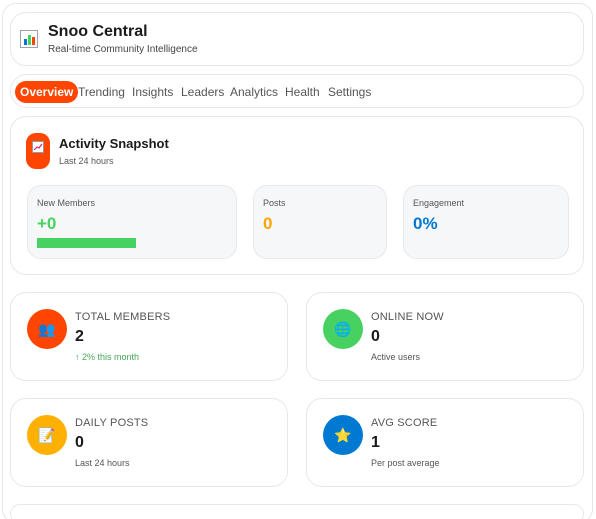 This screenshot has width=596, height=519. I want to click on star-icon: ⭐, so click(343, 435).